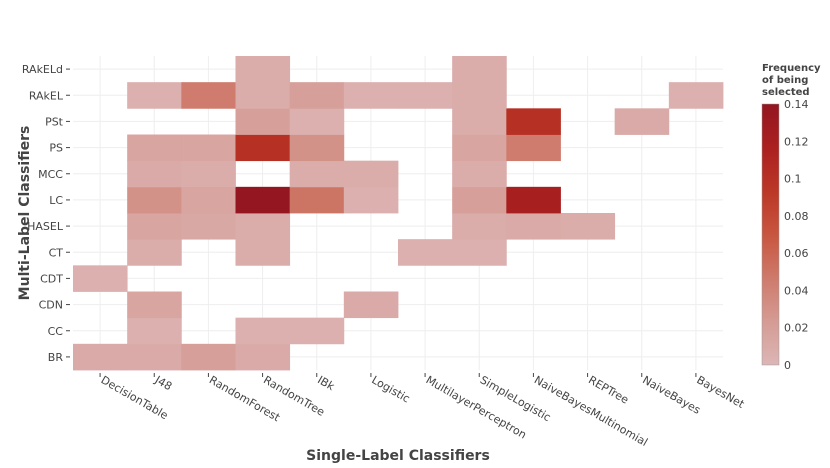  What do you see at coordinates (796, 216) in the screenshot?
I see `colorbar-tick-label: 0.08` at bounding box center [796, 216].